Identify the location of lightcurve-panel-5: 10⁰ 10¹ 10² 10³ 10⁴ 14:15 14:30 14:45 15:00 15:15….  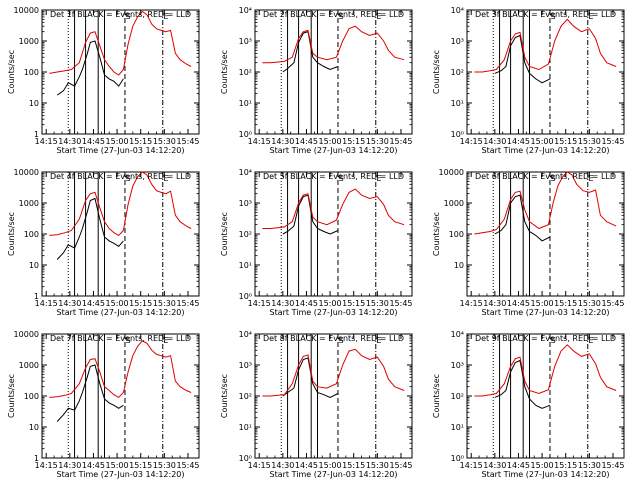
(316, 242).